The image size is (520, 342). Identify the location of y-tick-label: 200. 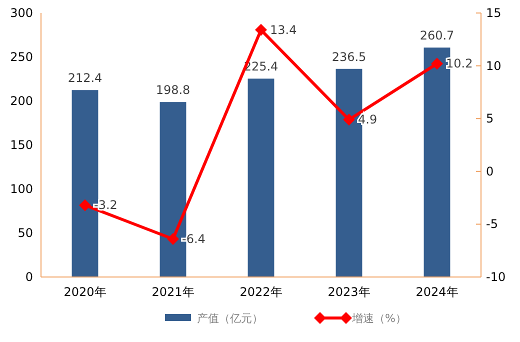
(21, 101).